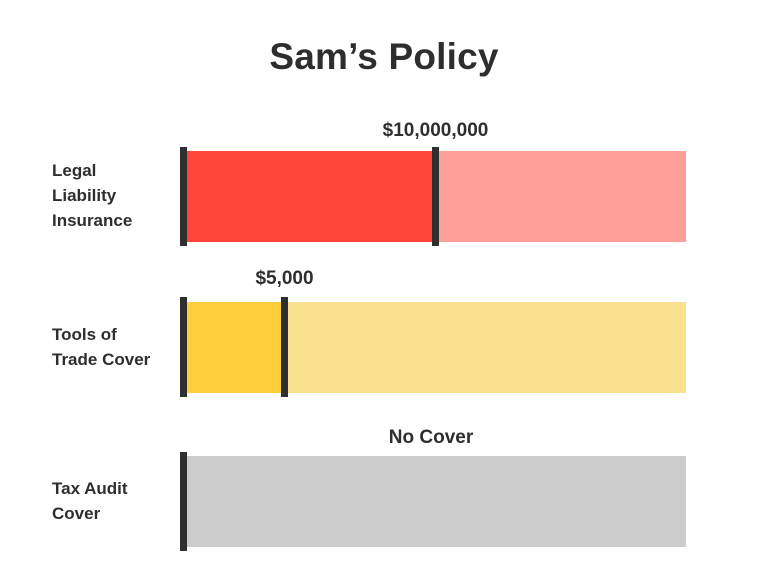 This screenshot has width=768, height=576. Describe the element at coordinates (92, 220) in the screenshot. I see `row-label-line: Insurance` at that location.